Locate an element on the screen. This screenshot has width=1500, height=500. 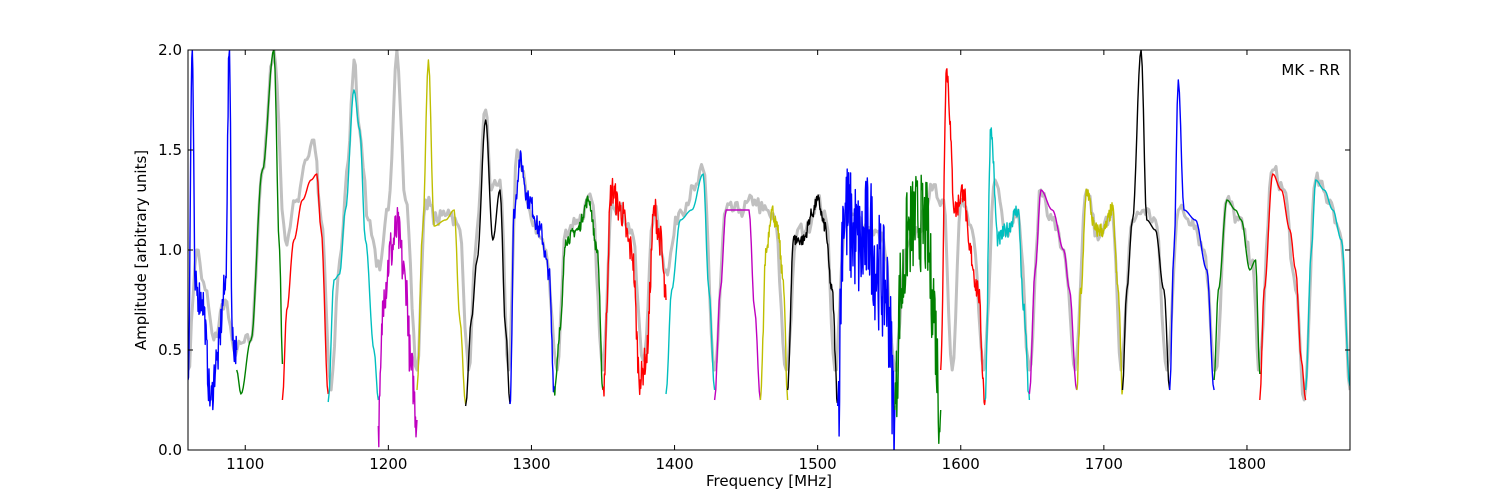
x-tick-label: 1200 is located at coordinates (388, 464).